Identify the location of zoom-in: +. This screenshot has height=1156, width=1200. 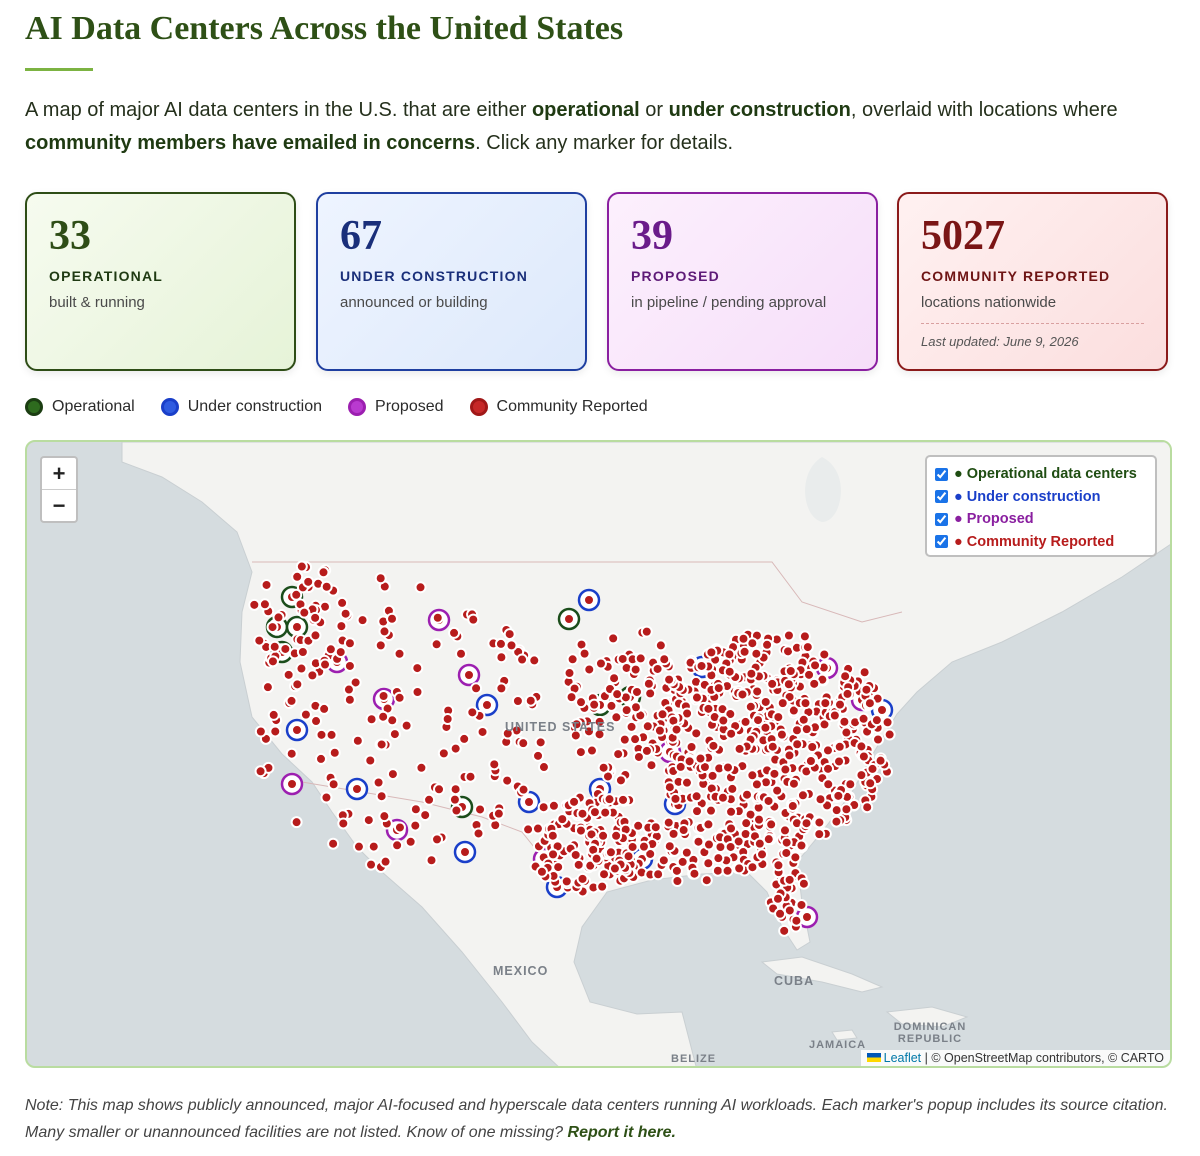
(59, 473).